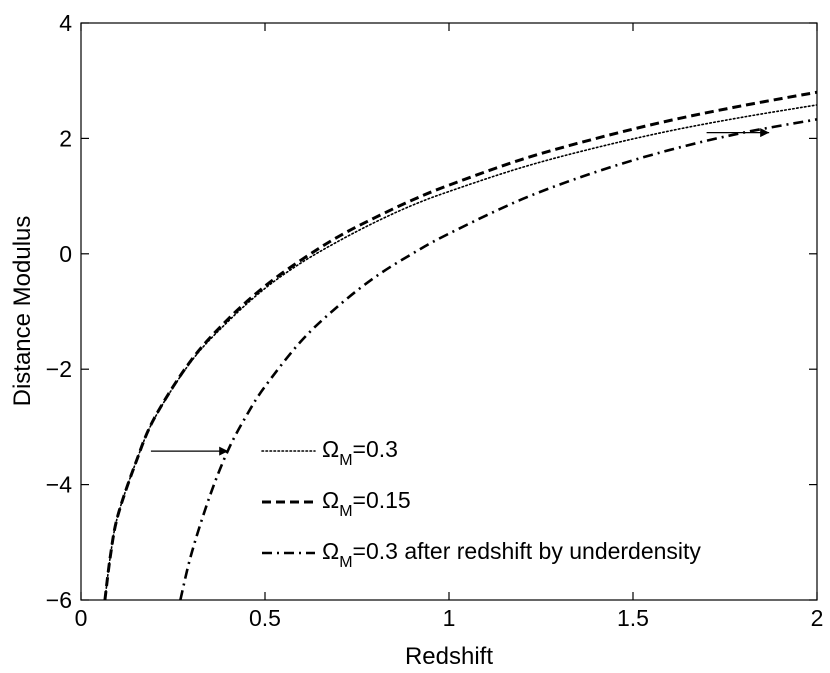 The width and height of the screenshot is (830, 673). What do you see at coordinates (382, 500) in the screenshot?
I see `legend-value: =0.15` at bounding box center [382, 500].